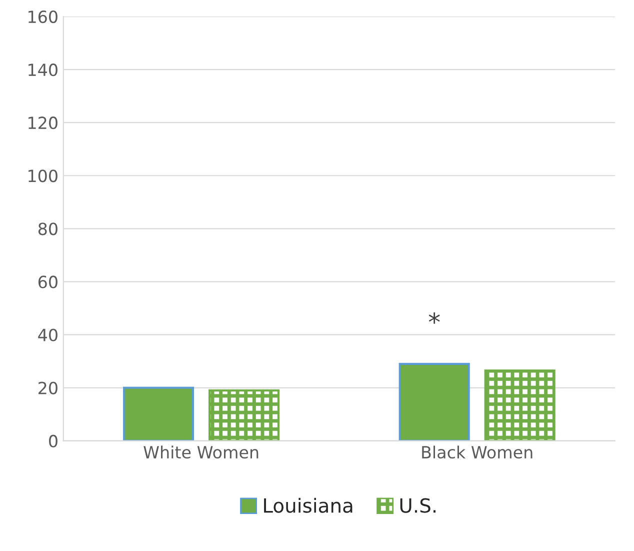 The image size is (634, 551). I want to click on y-tick-label: 160, so click(43, 17).